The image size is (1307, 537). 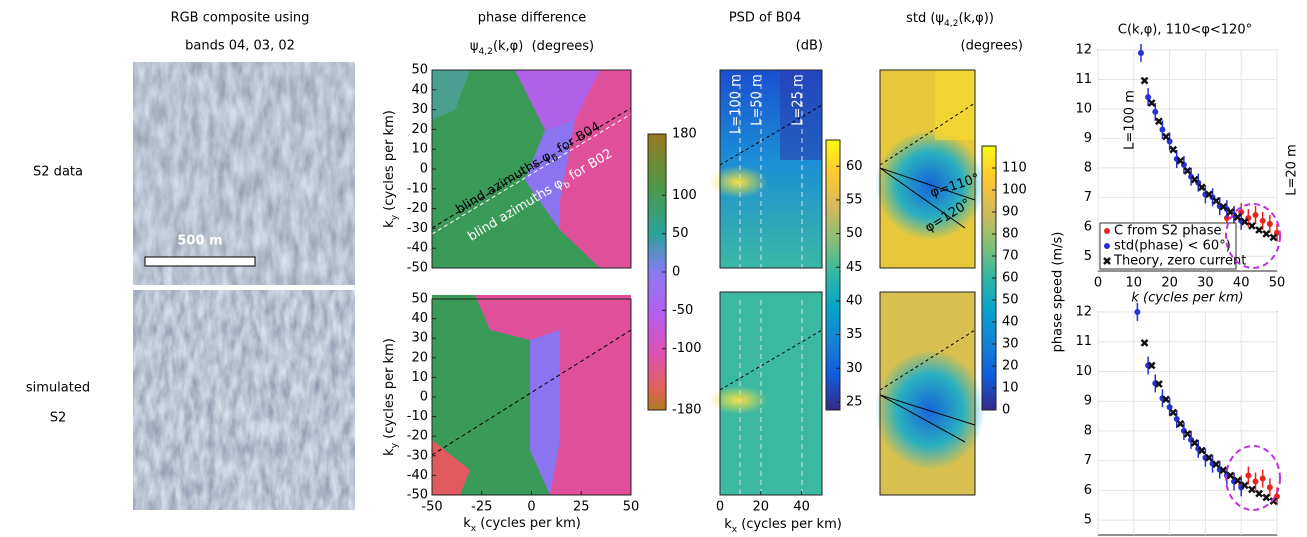 What do you see at coordinates (854, 199) in the screenshot?
I see `colorbar-tick-label: 55` at bounding box center [854, 199].